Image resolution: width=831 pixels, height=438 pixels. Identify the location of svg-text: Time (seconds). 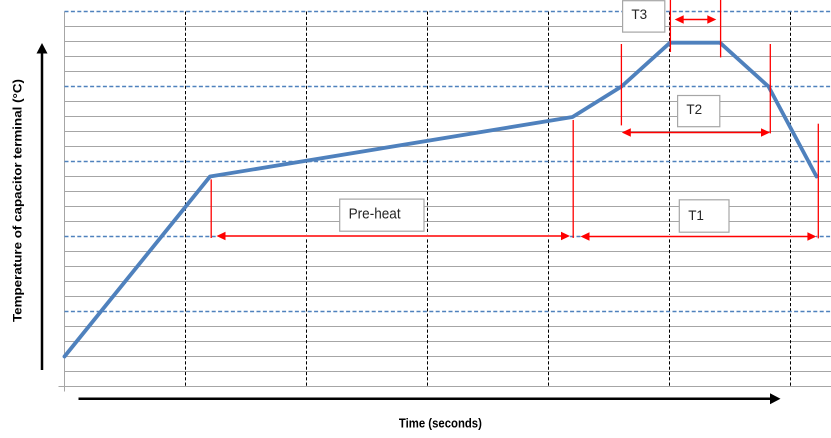
(440, 424).